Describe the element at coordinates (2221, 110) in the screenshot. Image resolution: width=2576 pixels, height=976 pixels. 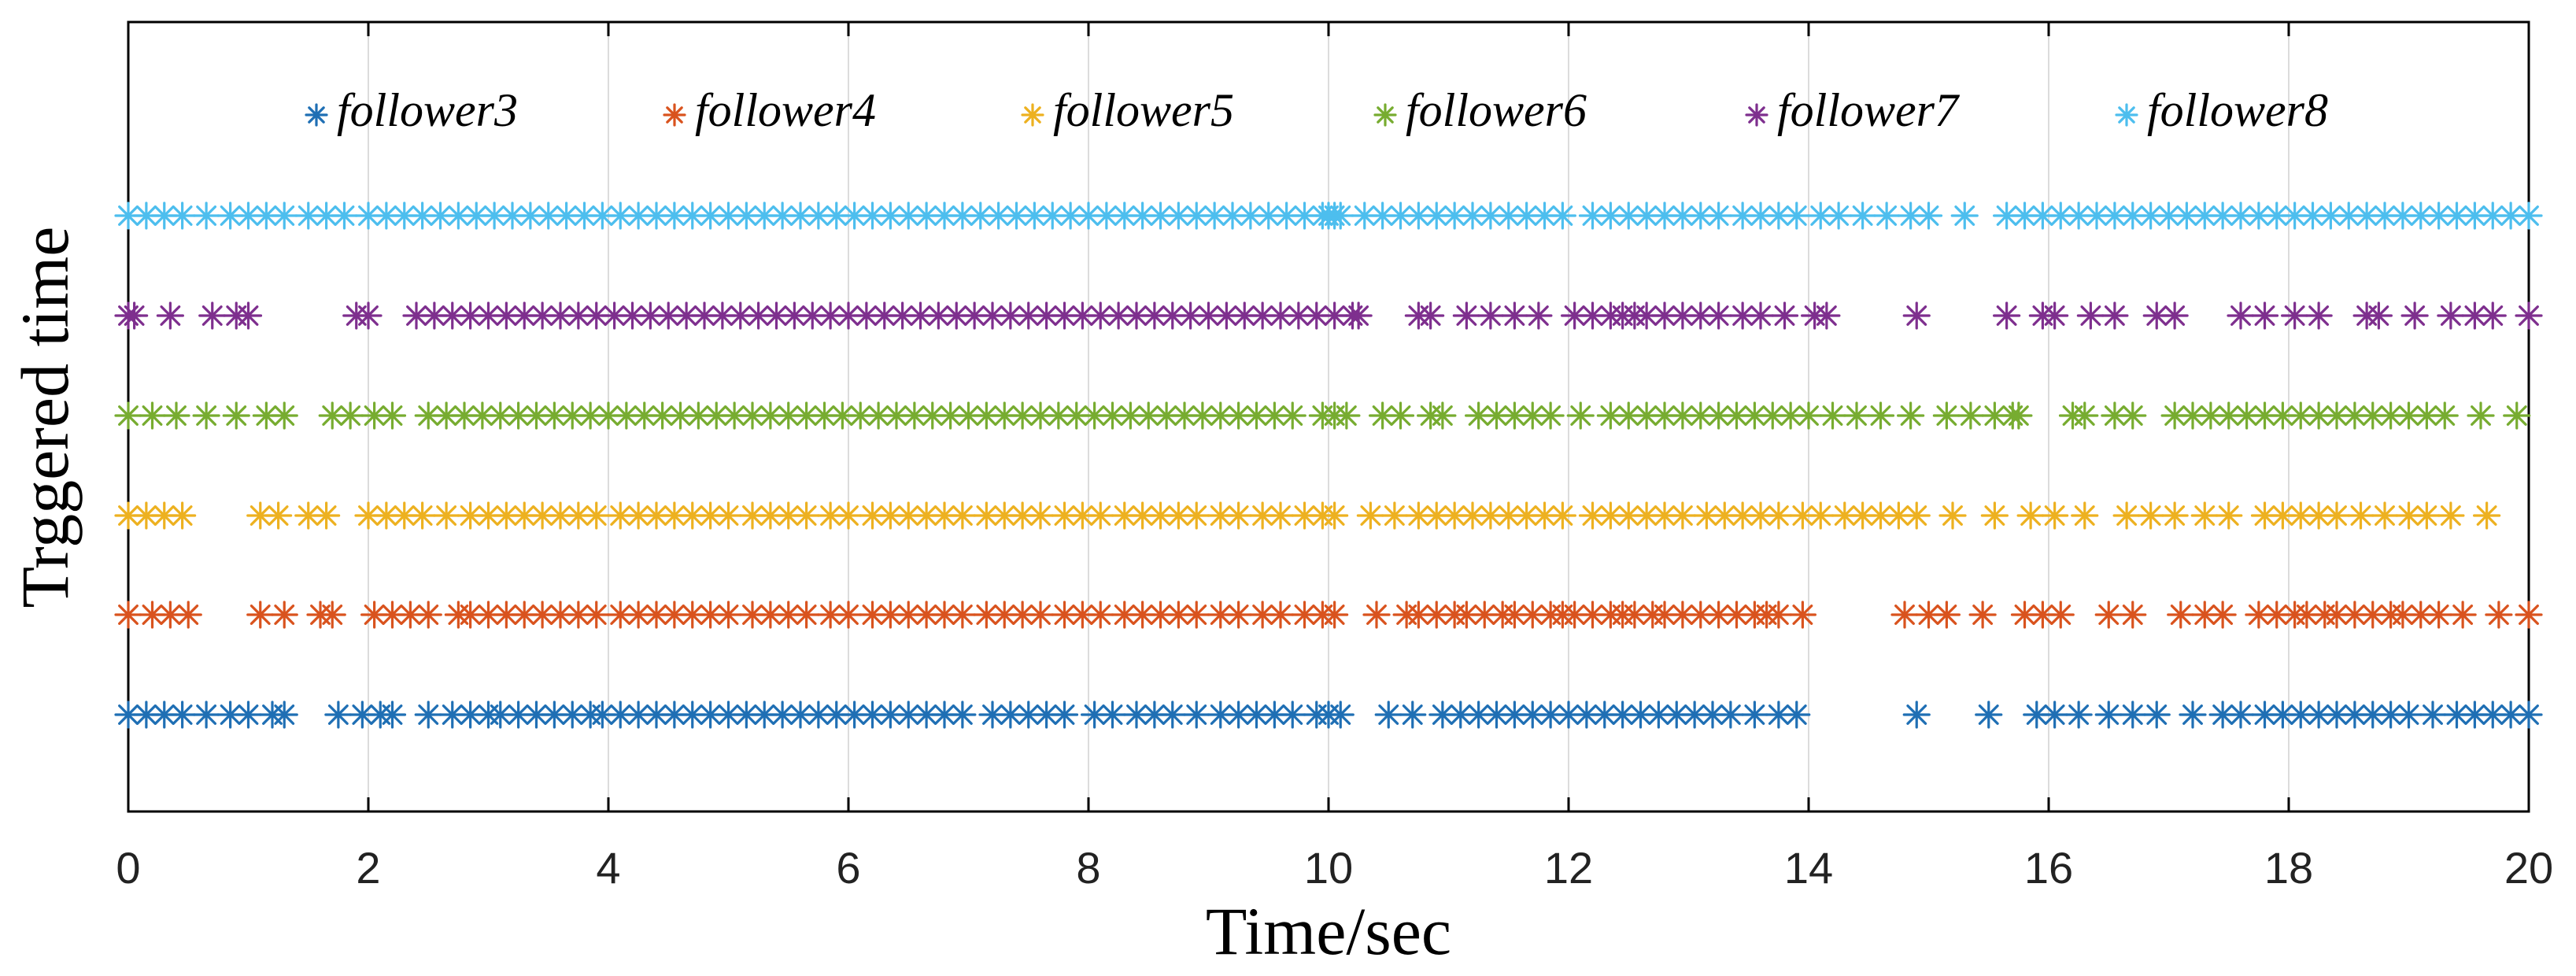
I see `legend-item-follower8: follower8` at that location.